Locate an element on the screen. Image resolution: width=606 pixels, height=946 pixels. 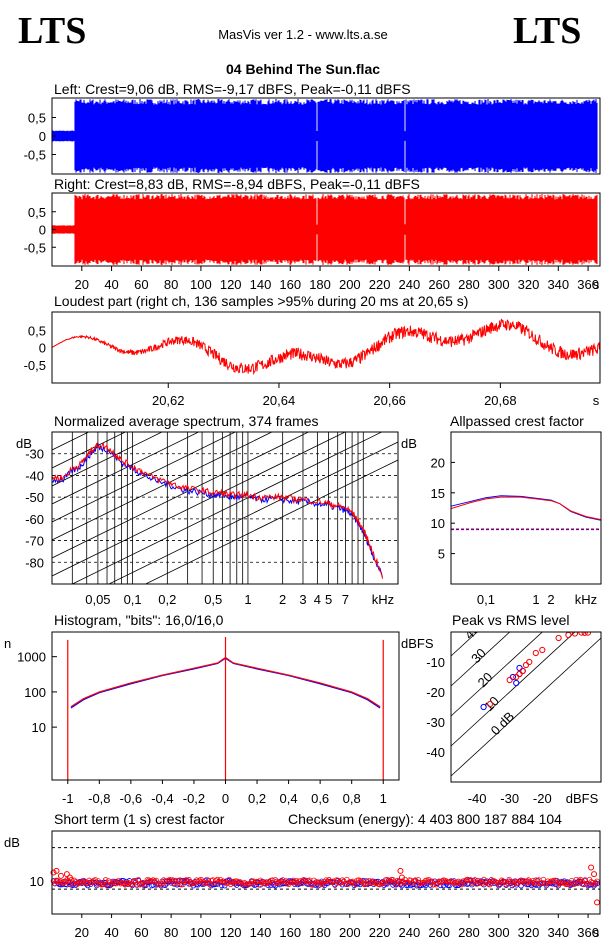
histogram-xtick-label: 0,8 is located at coordinates (352, 798).